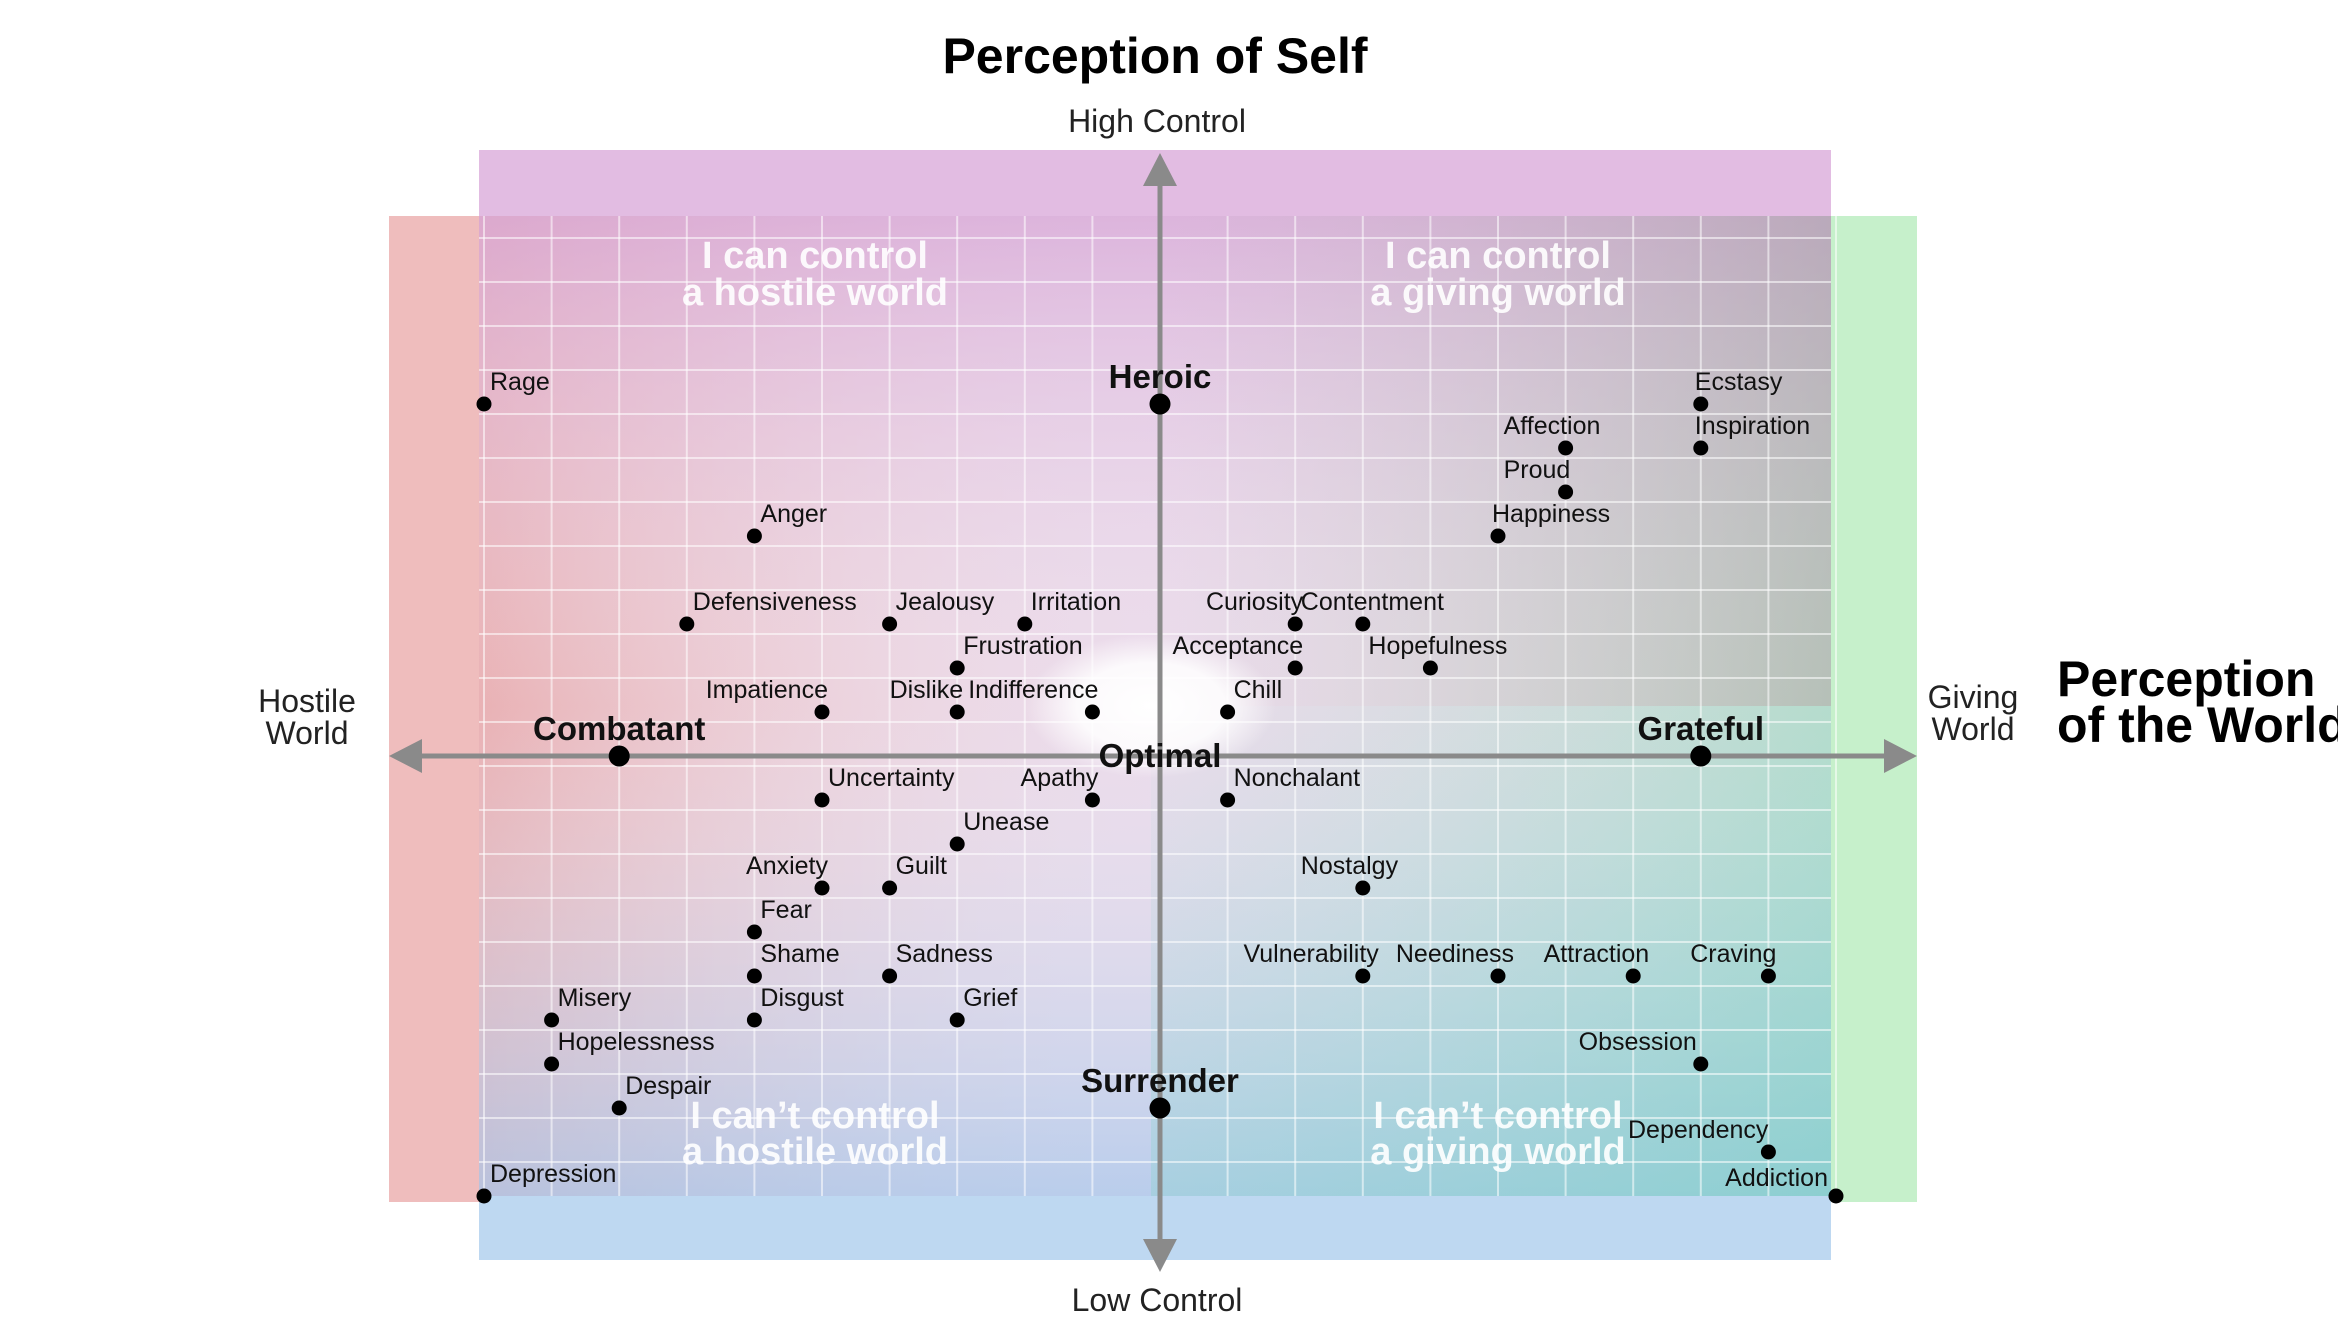 The image size is (2338, 1332). What do you see at coordinates (787, 866) in the screenshot?
I see `label-anxiety: Anxiety` at bounding box center [787, 866].